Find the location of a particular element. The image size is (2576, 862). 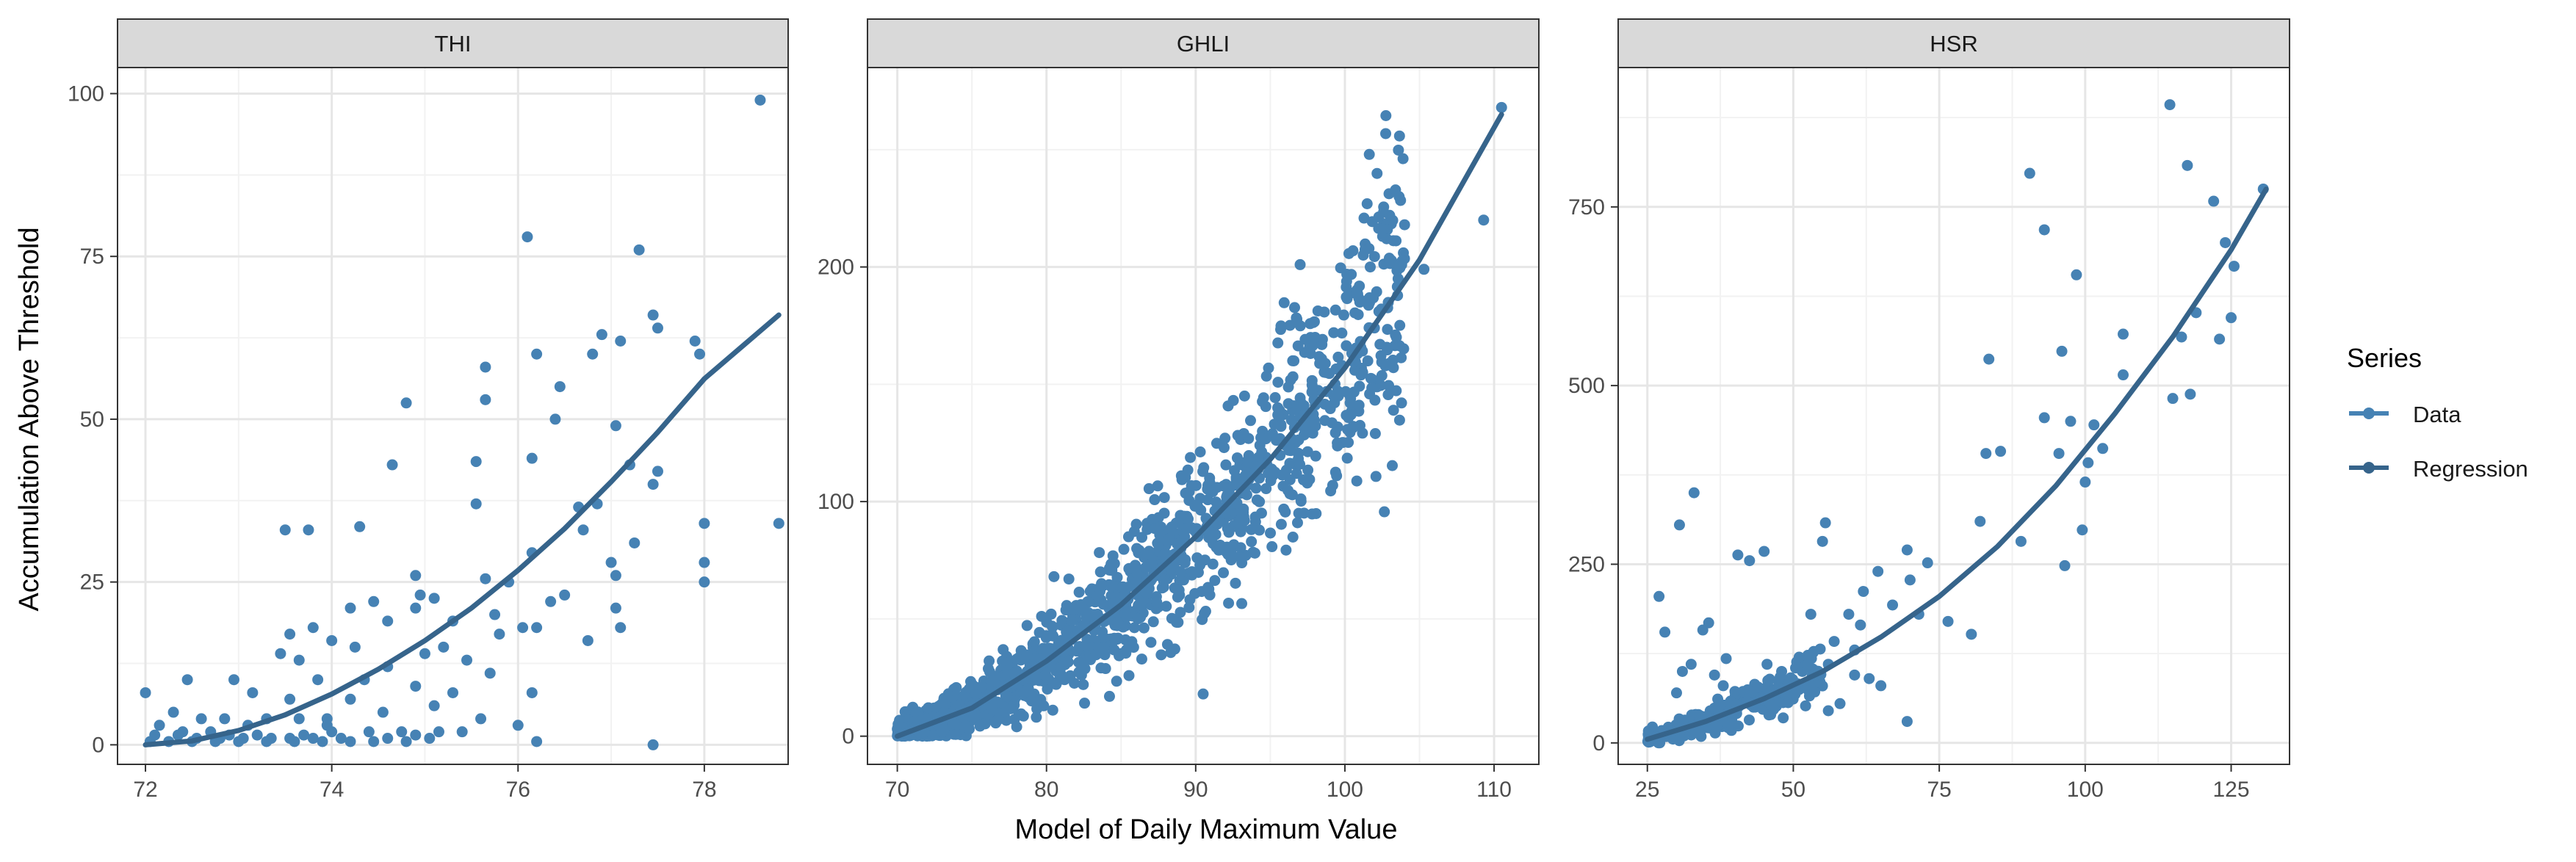

legend-title: Series is located at coordinates (2385, 358).